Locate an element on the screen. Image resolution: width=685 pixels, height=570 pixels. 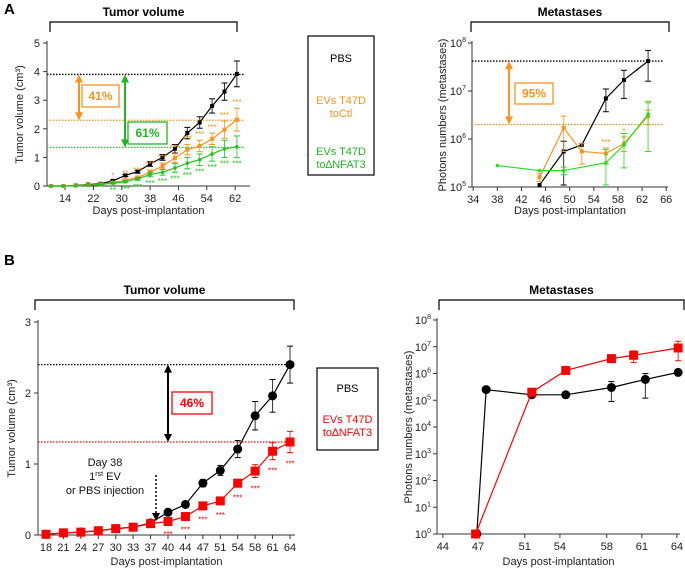
significance-stars: ** is located at coordinates (125, 173).